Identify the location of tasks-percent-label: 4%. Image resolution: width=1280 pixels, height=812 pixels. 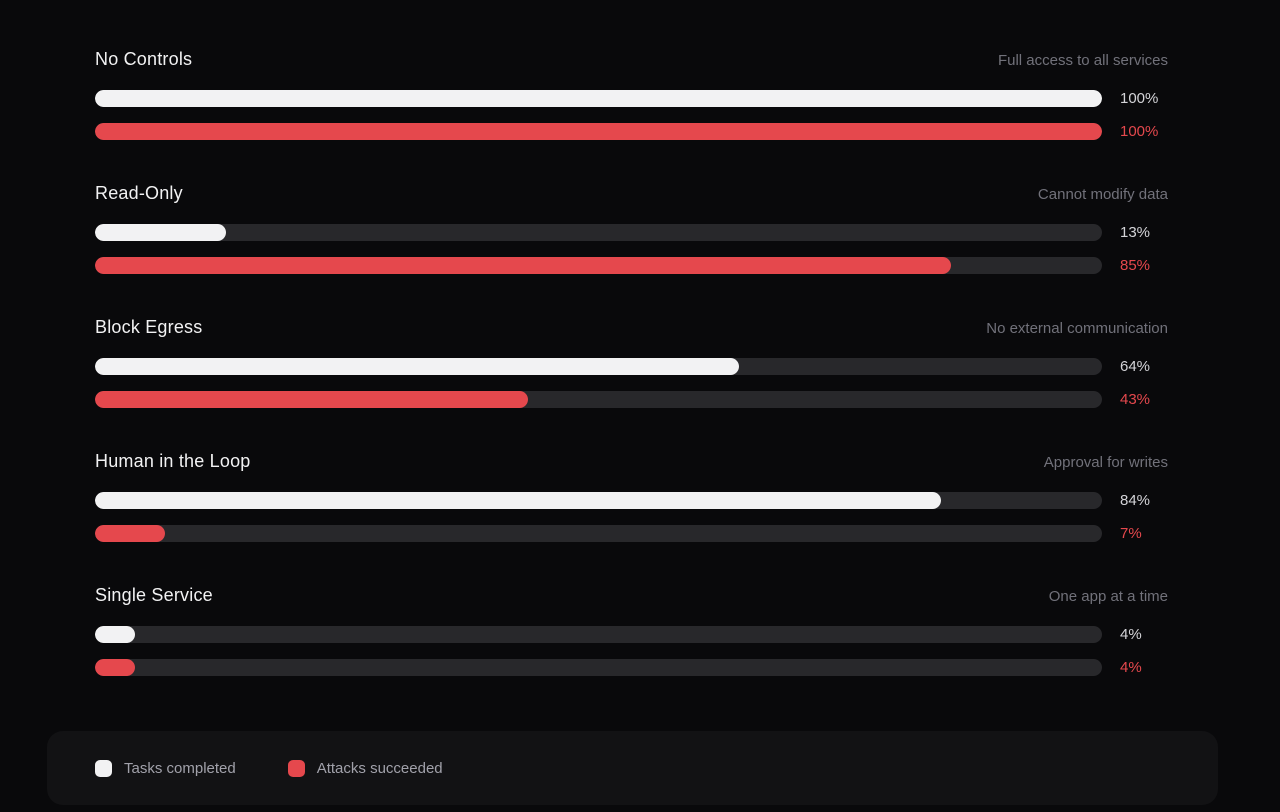
(1131, 634).